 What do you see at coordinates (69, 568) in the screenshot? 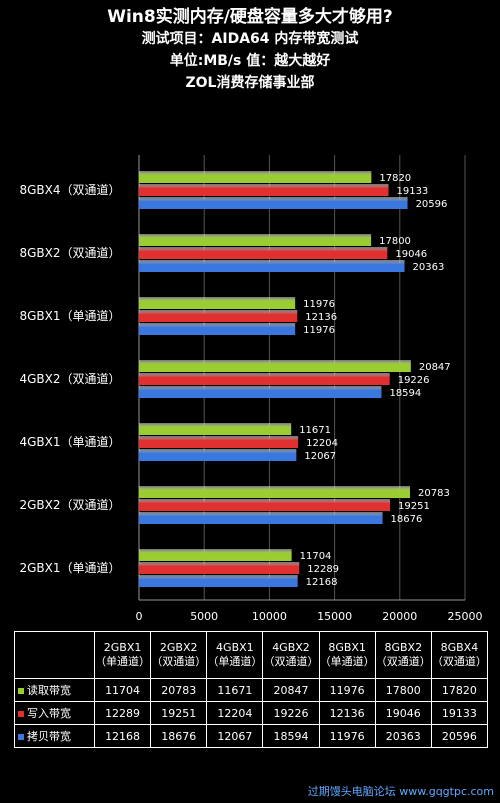
I see `category-label: 2GBX1（单通道）` at bounding box center [69, 568].